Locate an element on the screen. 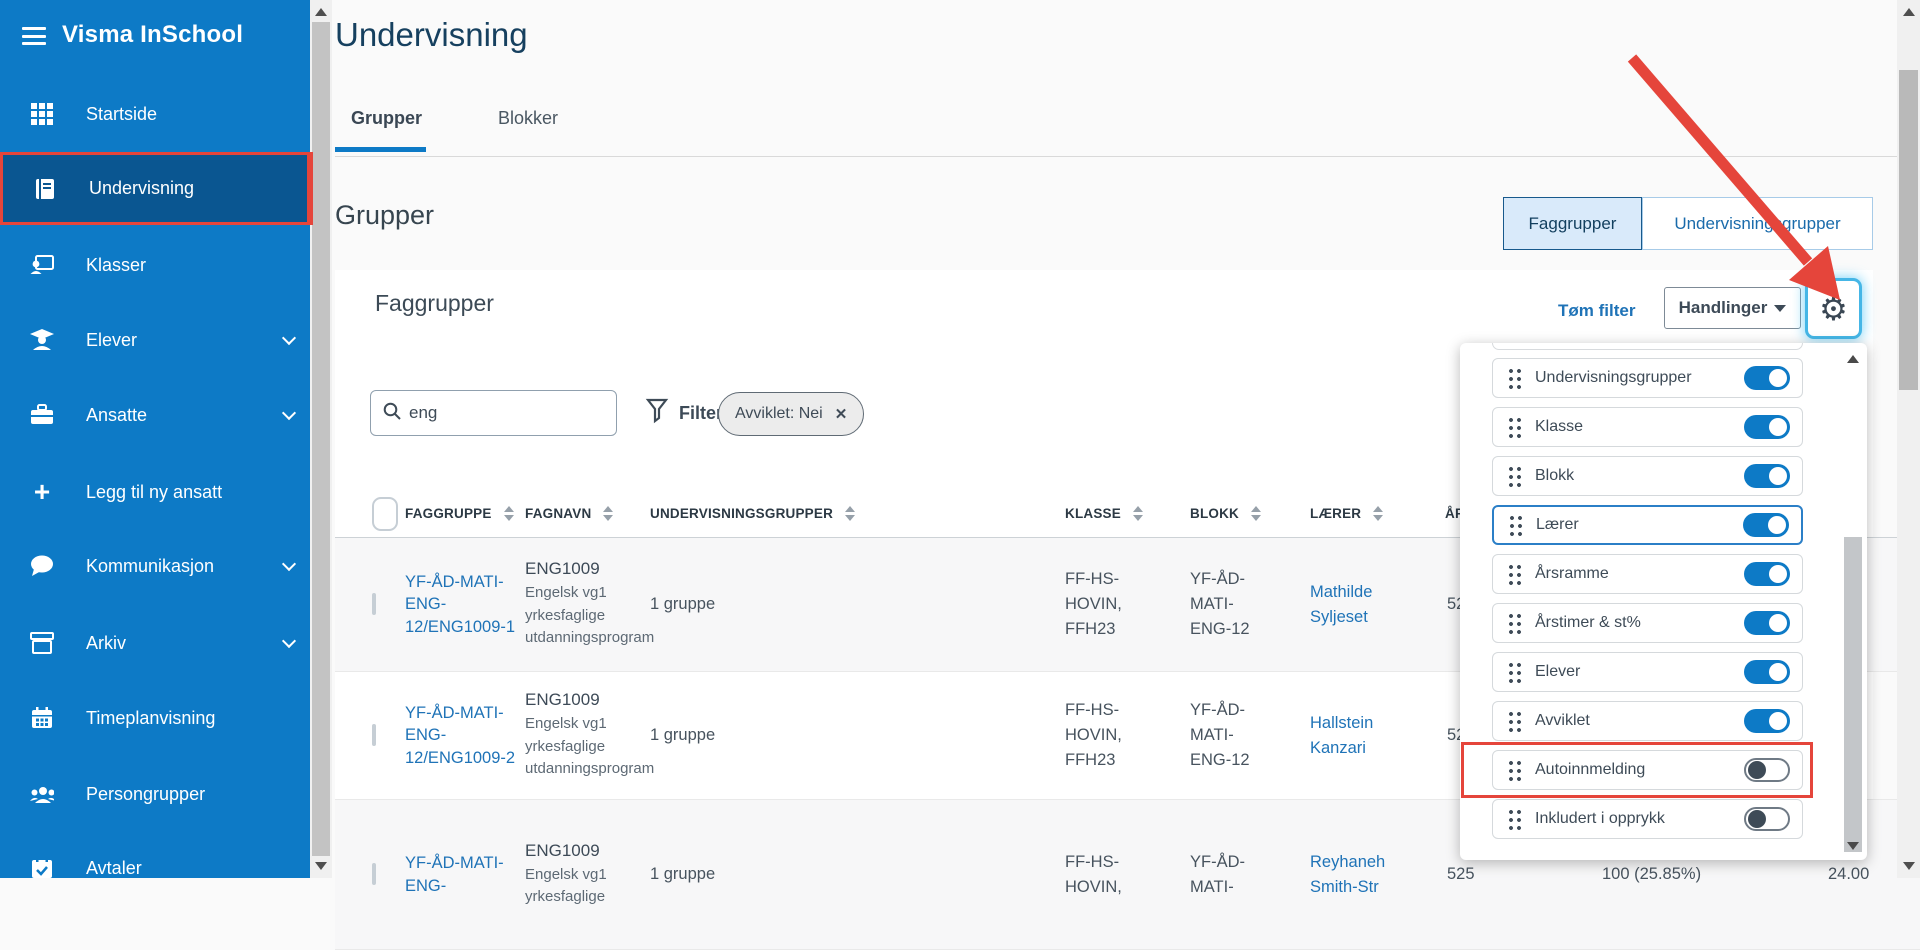 The width and height of the screenshot is (1920, 950). sidebar-item-arkiv: Arkiv is located at coordinates (155, 643).